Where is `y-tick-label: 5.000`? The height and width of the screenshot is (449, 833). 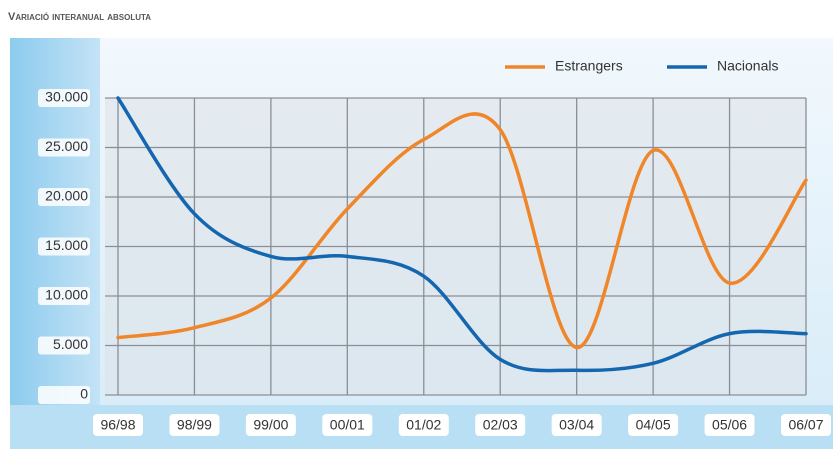
y-tick-label: 5.000 is located at coordinates (70, 344).